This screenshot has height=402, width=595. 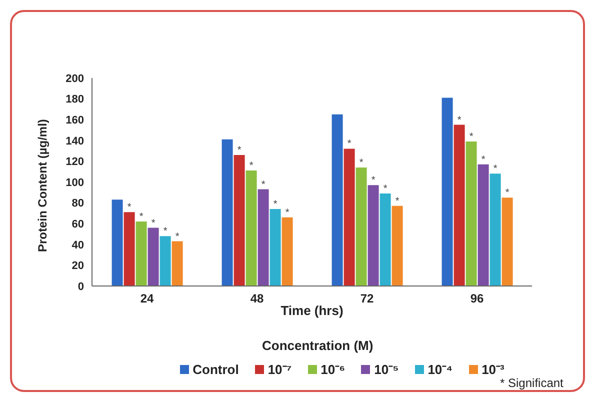 What do you see at coordinates (492, 369) in the screenshot?
I see `legend-label: 10⁻³` at bounding box center [492, 369].